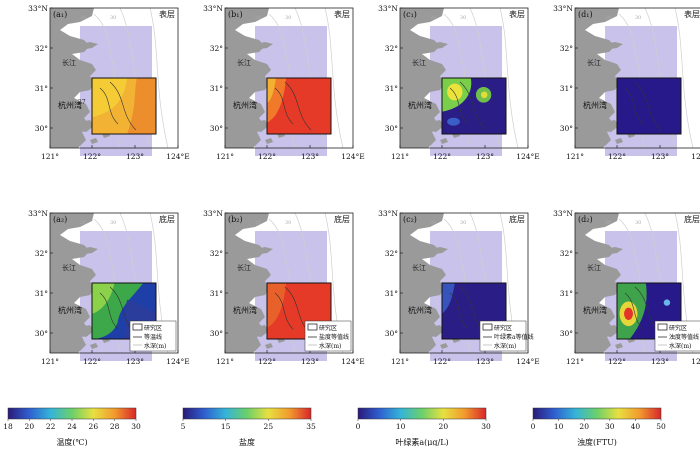 This screenshot has width=700, height=450. What do you see at coordinates (448, 298) in the screenshot?
I see `chl-blue-patch` at bounding box center [448, 298].